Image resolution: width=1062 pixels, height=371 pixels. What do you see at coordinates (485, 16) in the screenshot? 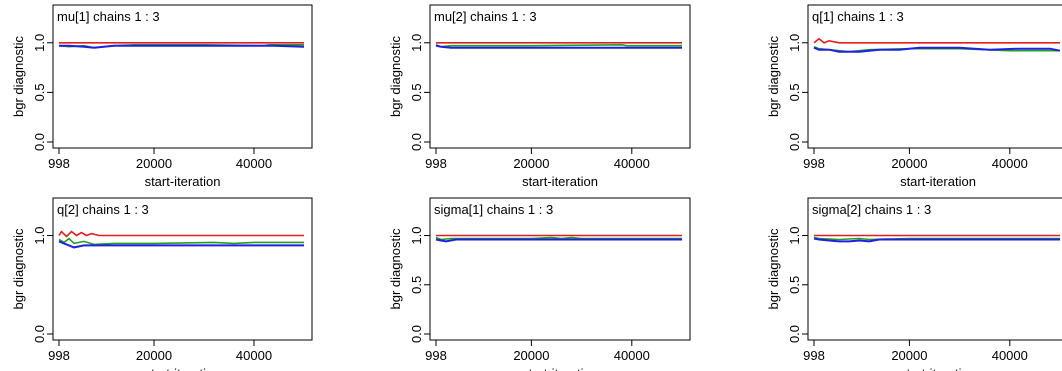
I see `panel-title: mu[2] chains 1 : 3` at bounding box center [485, 16].